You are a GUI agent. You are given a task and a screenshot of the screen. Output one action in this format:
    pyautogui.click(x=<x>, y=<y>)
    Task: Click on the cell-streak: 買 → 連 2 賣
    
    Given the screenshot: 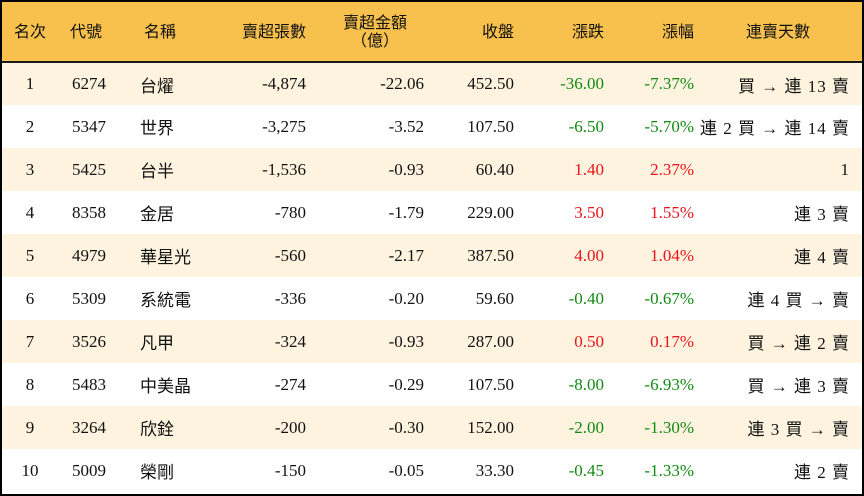 What is the action you would take?
    pyautogui.click(x=798, y=343)
    